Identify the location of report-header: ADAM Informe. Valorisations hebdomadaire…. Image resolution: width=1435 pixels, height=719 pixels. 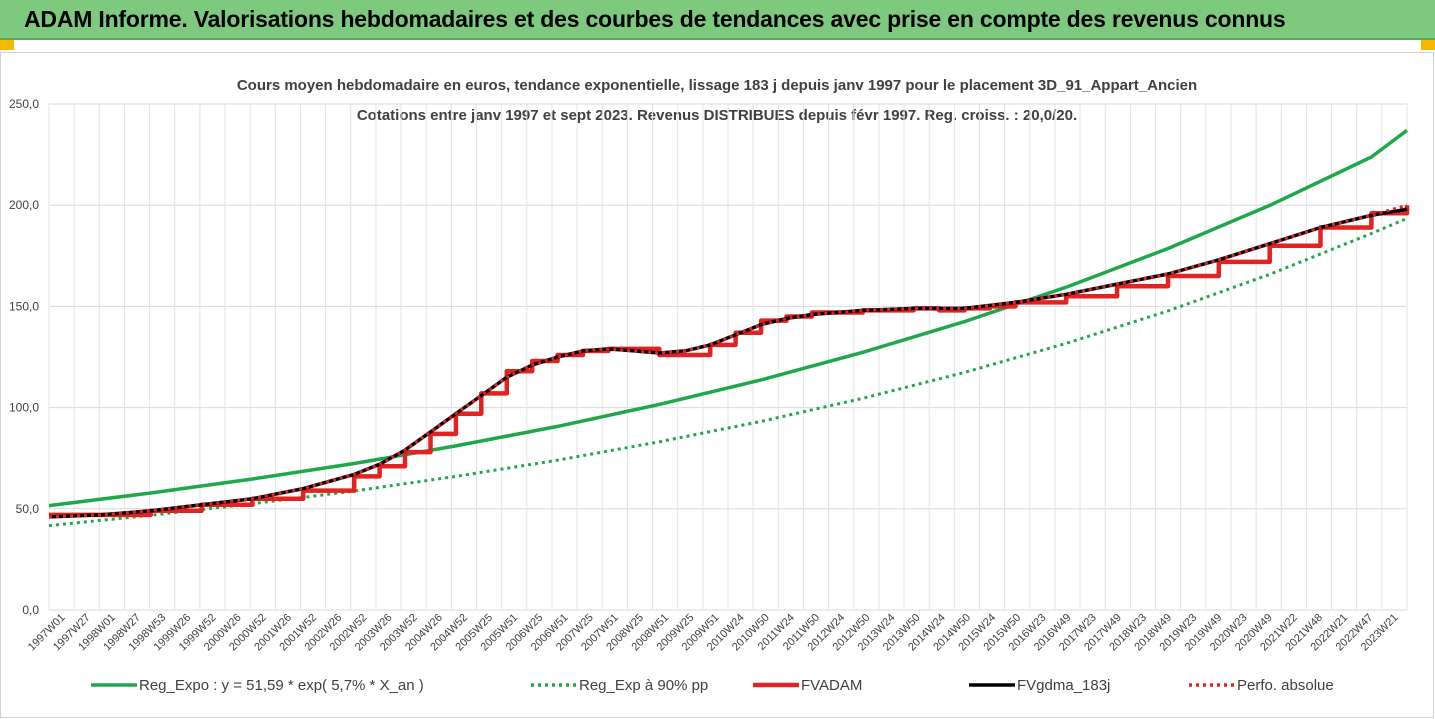
(717, 20).